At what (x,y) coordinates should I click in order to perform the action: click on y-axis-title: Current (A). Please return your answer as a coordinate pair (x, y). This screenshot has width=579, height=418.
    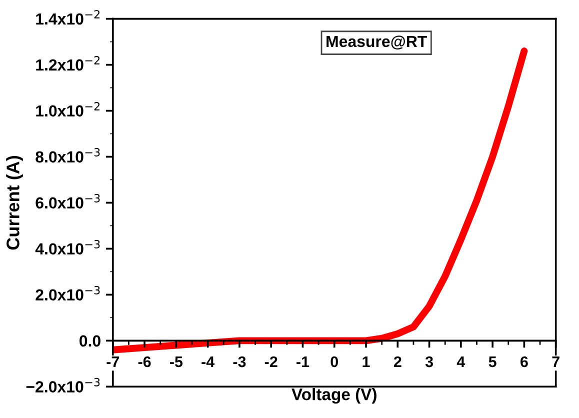
    Looking at the image, I should click on (14, 203).